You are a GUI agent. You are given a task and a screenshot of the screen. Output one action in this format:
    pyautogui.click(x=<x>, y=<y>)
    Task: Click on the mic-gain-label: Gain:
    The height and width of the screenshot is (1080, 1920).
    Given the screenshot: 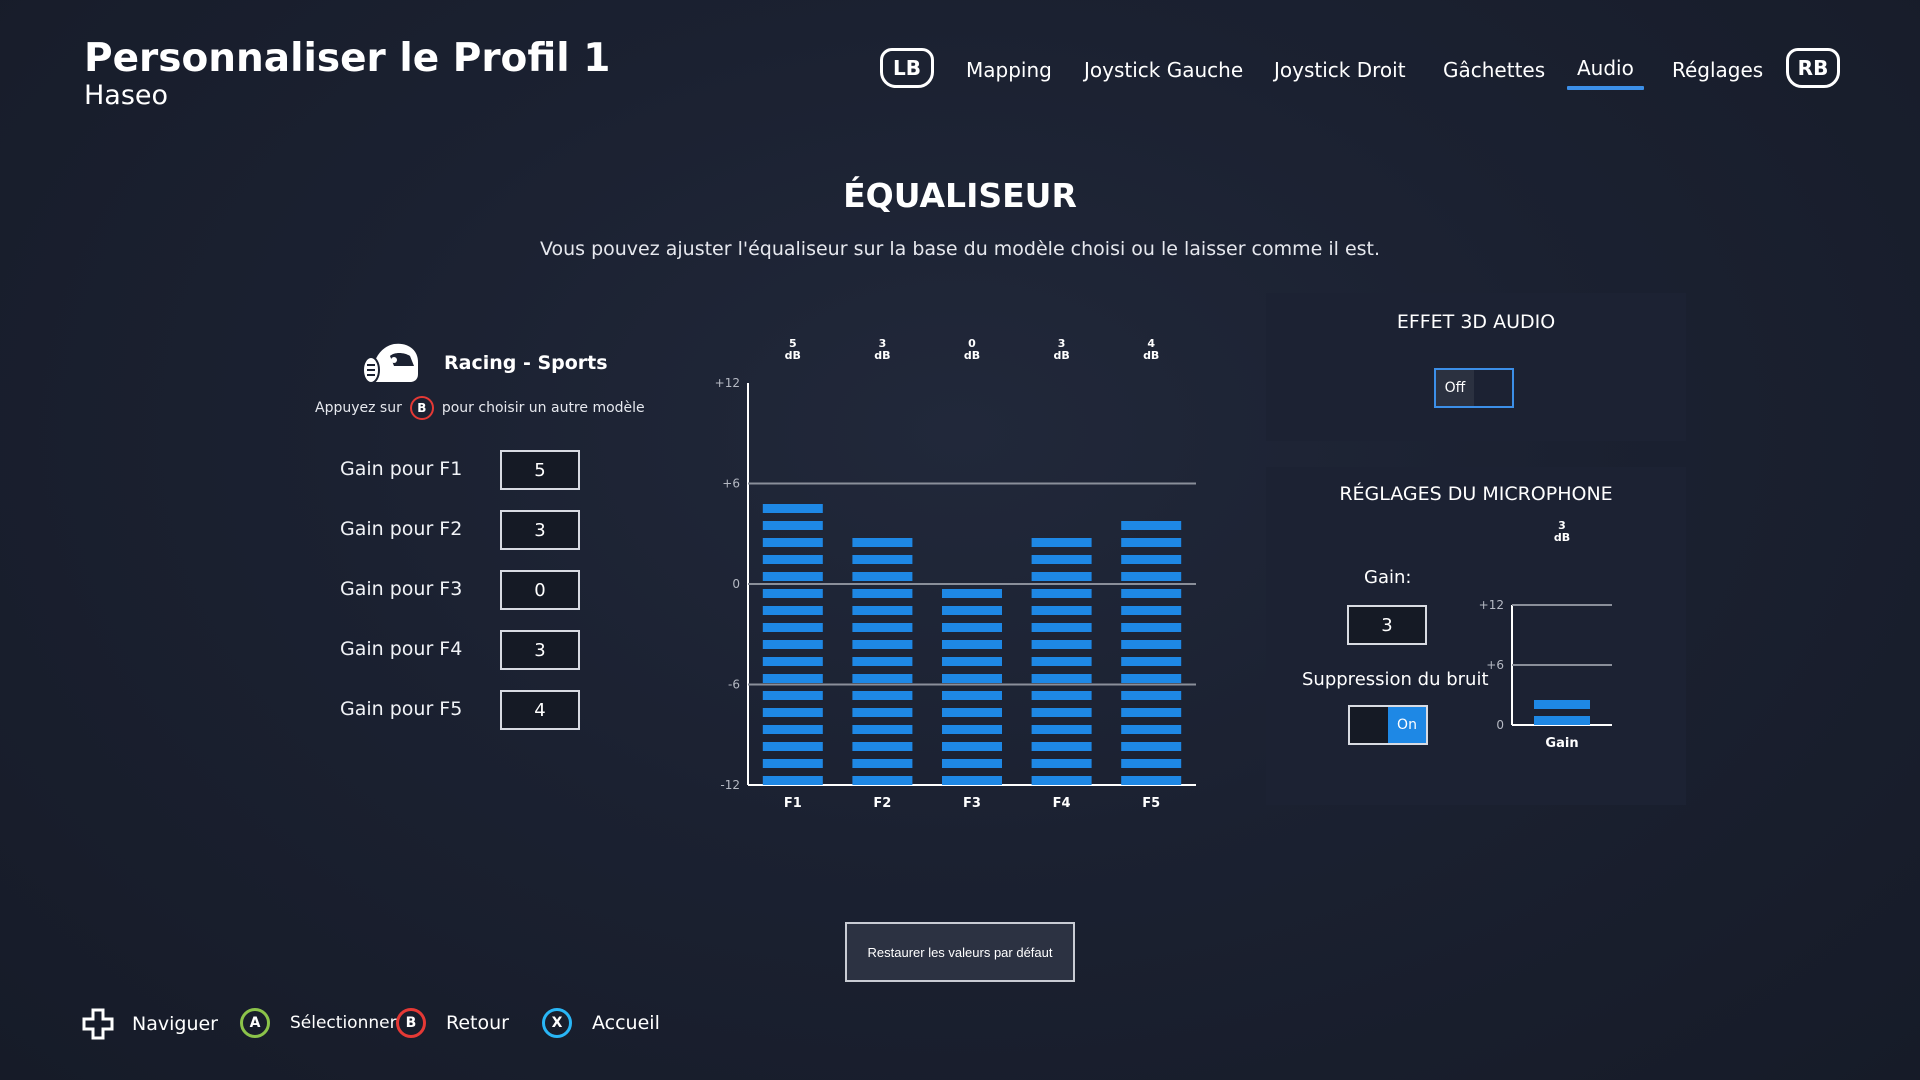 What is the action you would take?
    pyautogui.click(x=1388, y=577)
    